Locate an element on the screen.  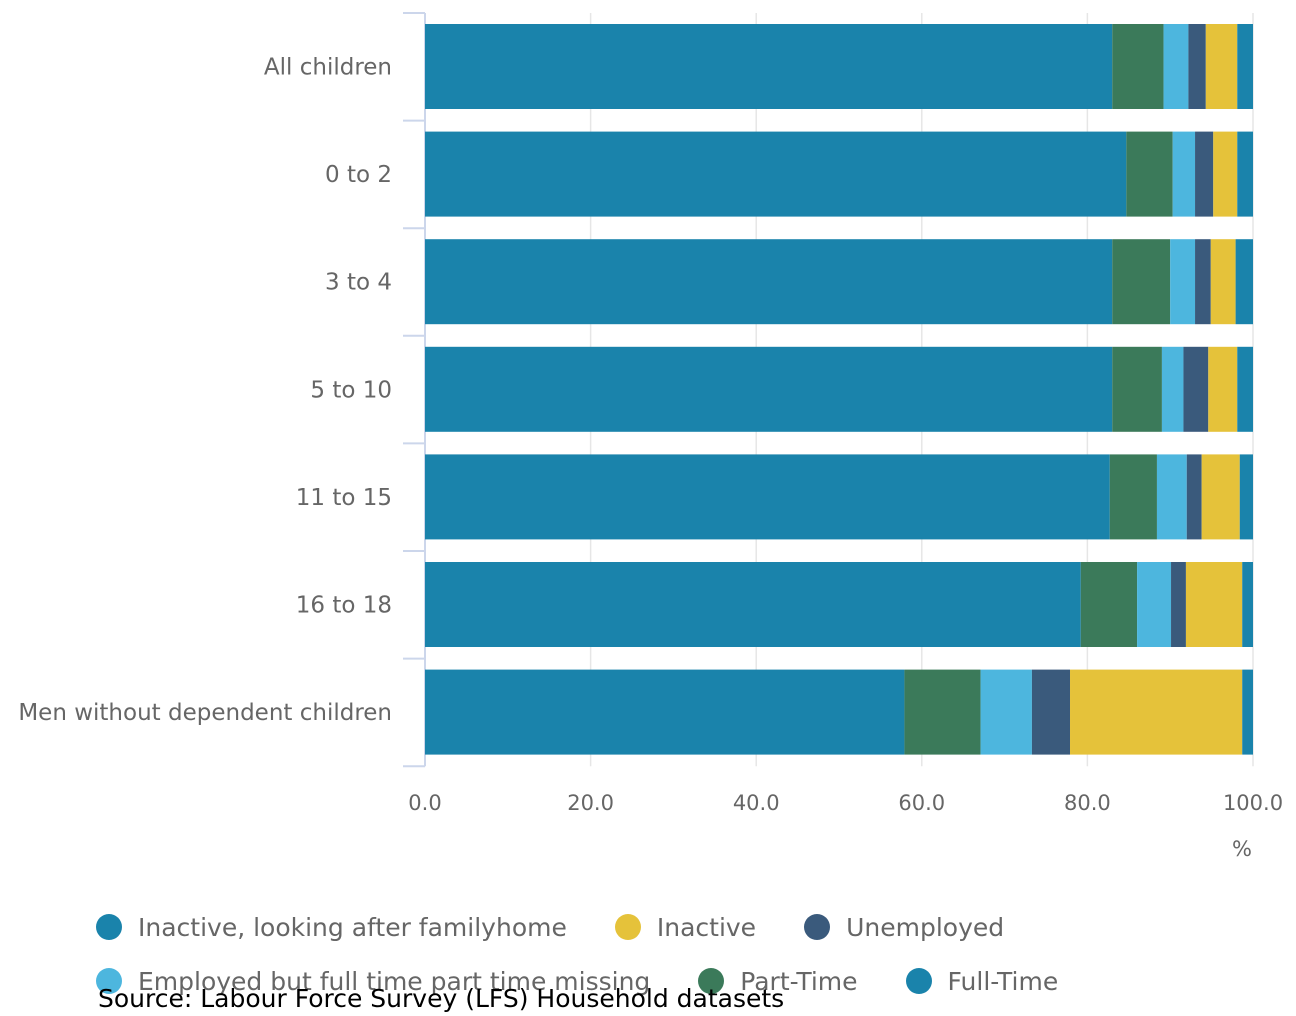
legend-item-full-time: Full-Time is located at coordinates (982, 981).